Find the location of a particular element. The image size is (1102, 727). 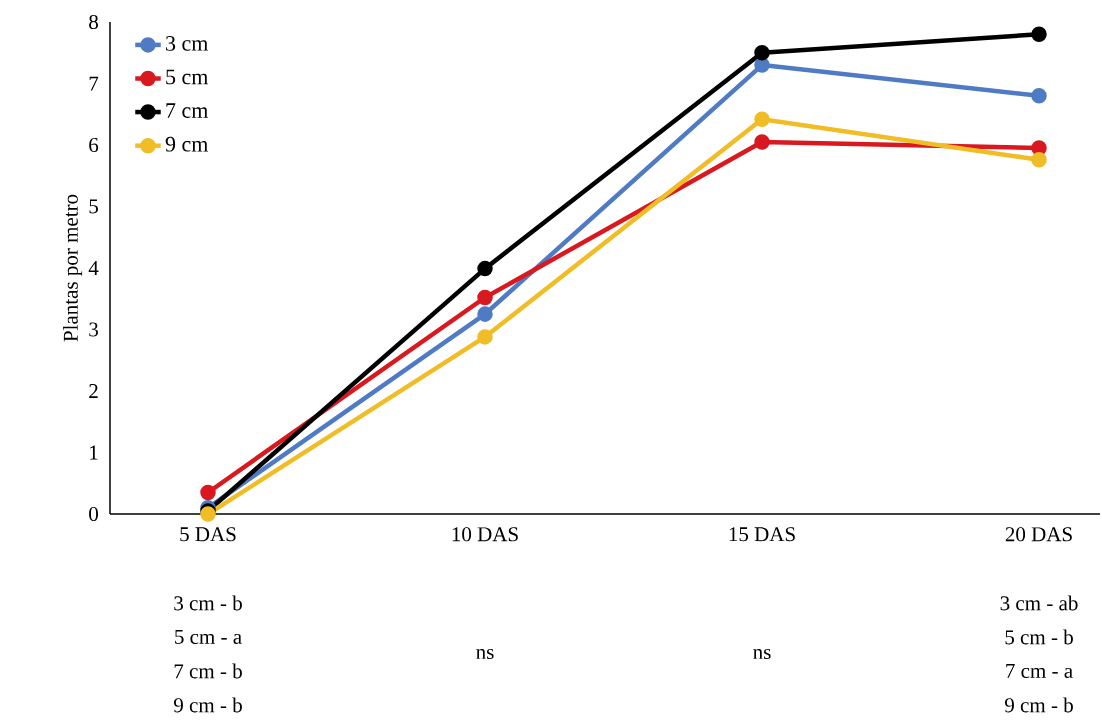

text: 5 cm - b is located at coordinates (1039, 637).